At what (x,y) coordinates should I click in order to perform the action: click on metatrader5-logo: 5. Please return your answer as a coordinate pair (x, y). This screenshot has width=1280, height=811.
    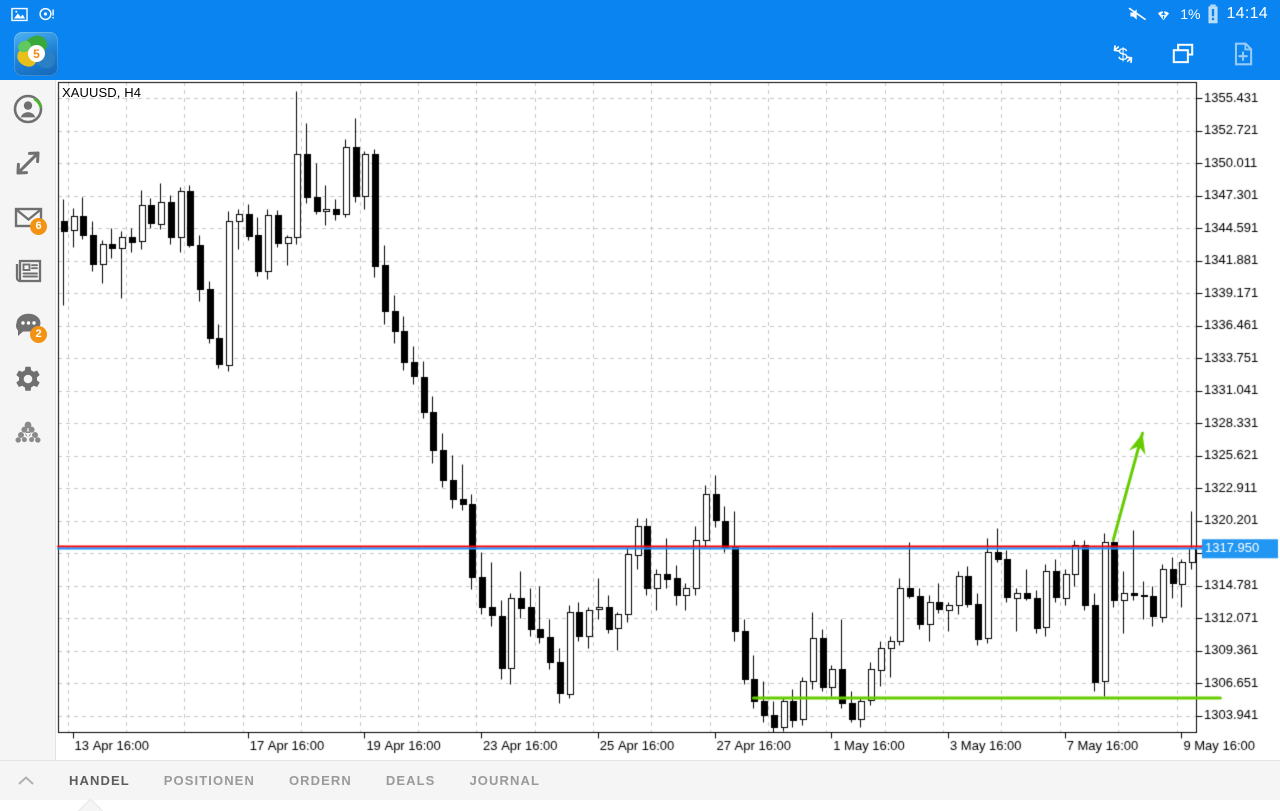
    Looking at the image, I should click on (36, 54).